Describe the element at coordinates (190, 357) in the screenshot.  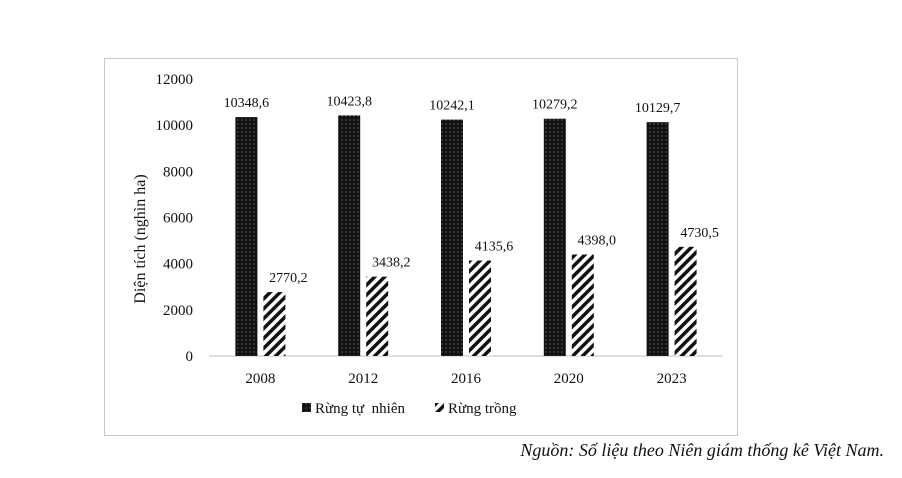
I see `y-tick-label: 0` at that location.